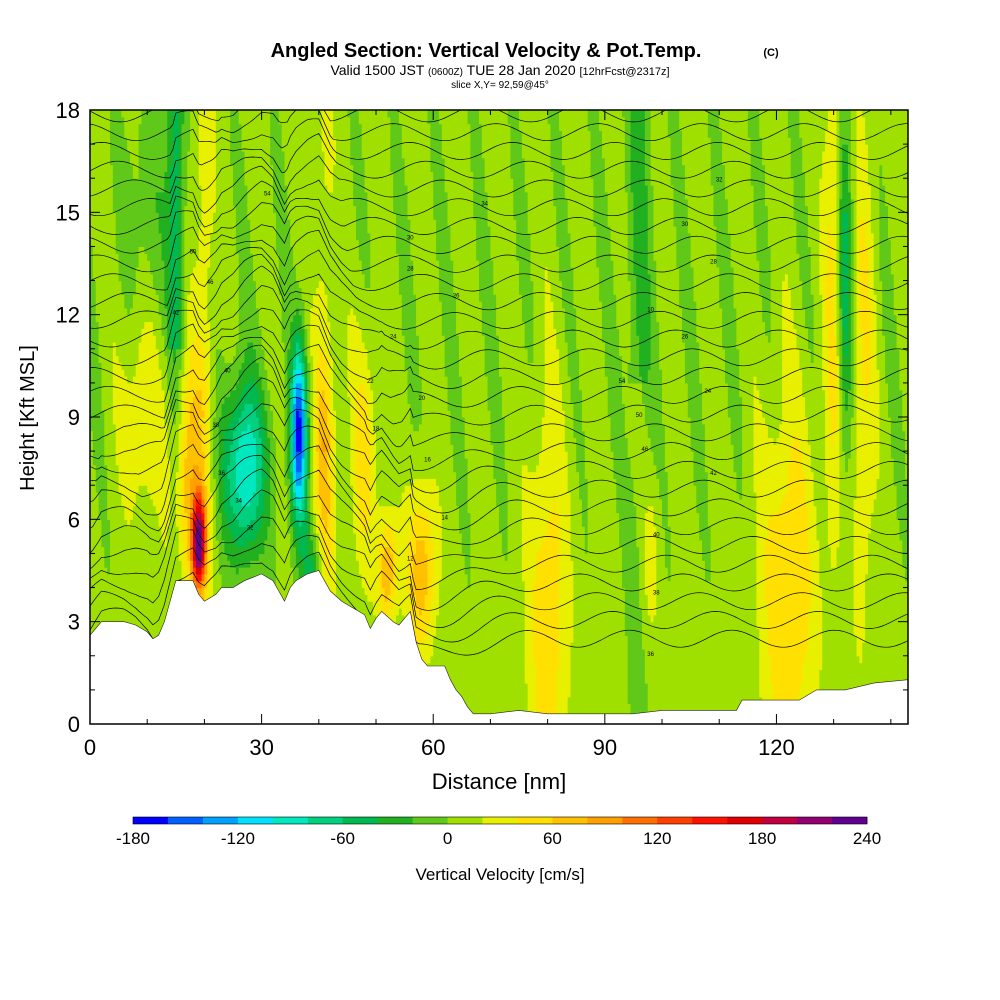  Describe the element at coordinates (625, 72) in the screenshot. I see `subtitle-fcst: [12hrFcst@2317z]` at that location.